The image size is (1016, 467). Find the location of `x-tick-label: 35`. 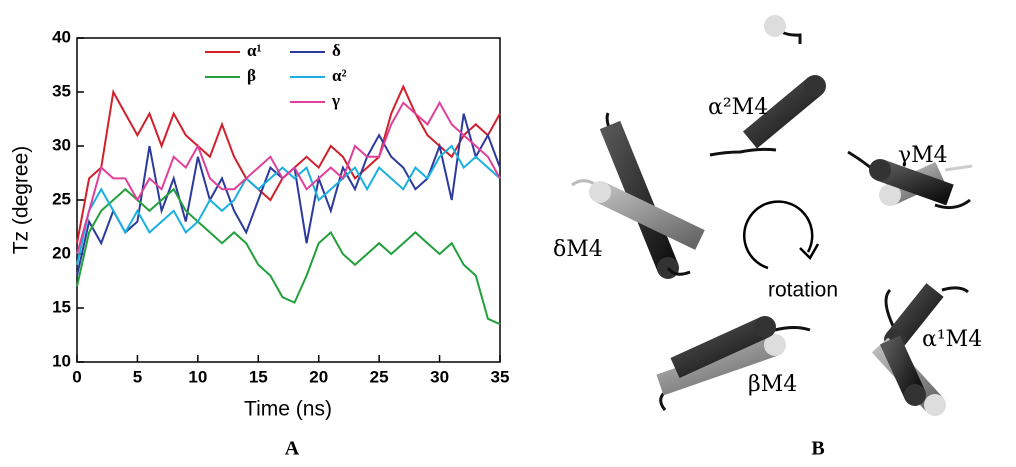

x-tick-label: 35 is located at coordinates (500, 376).